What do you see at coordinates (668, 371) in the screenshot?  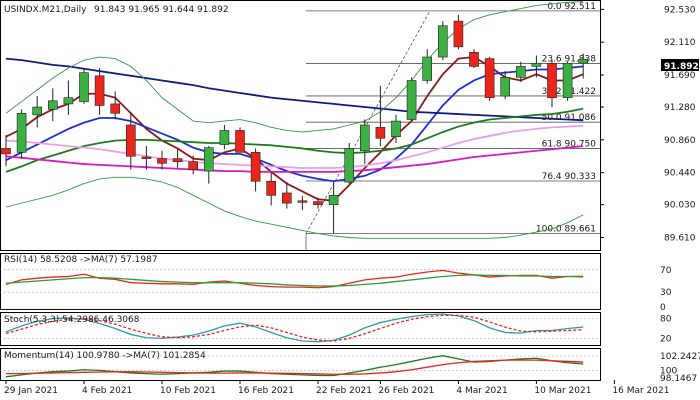 I see `momentum-ytick-label-1: 100` at bounding box center [668, 371].